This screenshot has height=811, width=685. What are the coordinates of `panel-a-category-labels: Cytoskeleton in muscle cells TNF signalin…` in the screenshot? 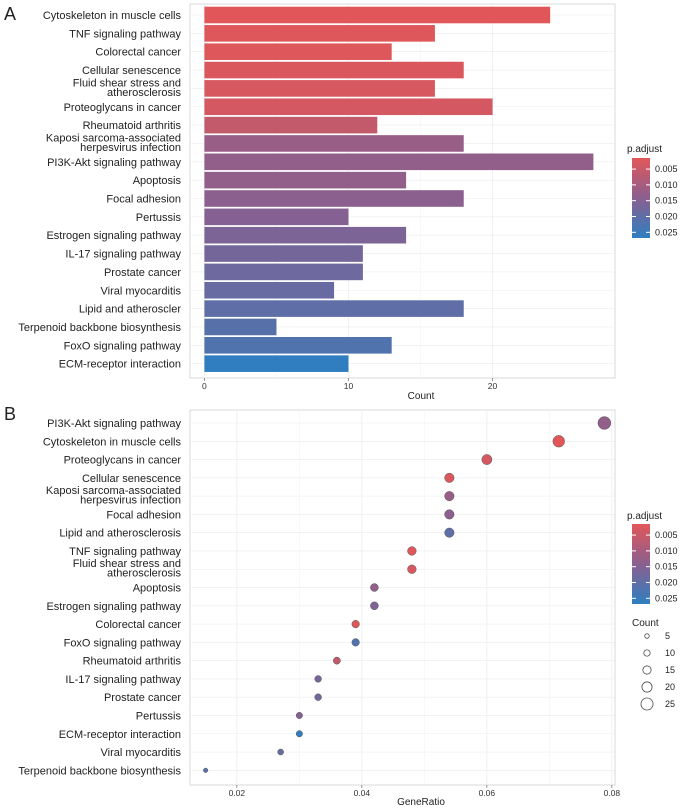 It's located at (99, 190).